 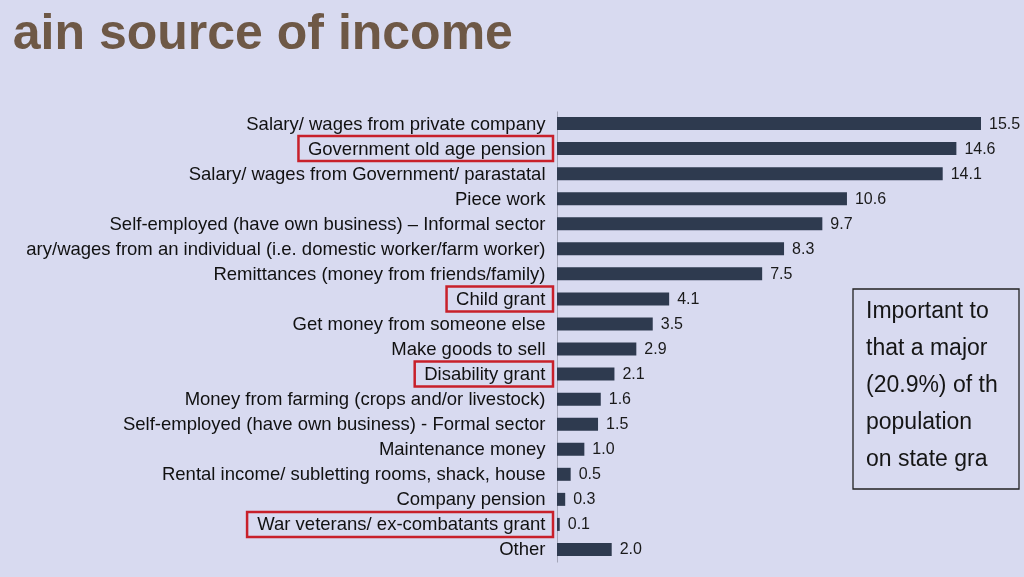 What do you see at coordinates (966, 173) in the screenshot?
I see `data-label: 14.1` at bounding box center [966, 173].